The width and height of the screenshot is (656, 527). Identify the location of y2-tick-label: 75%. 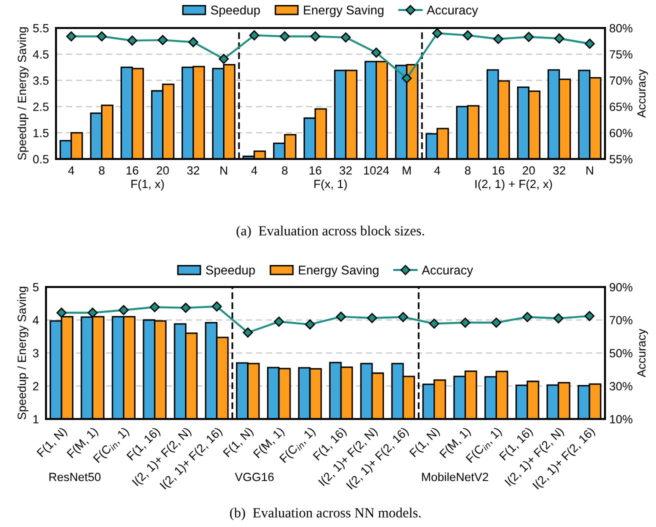
(621, 54).